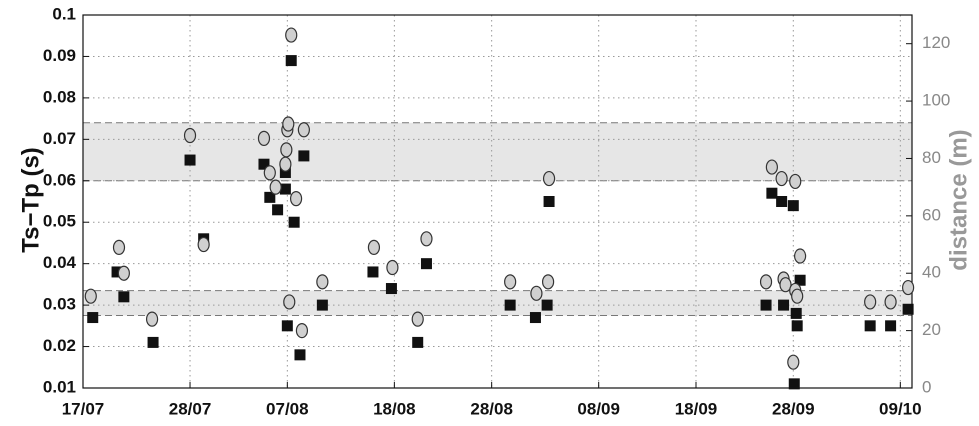 The width and height of the screenshot is (979, 426). I want to click on y-tick-label: 0.01, so click(59, 386).